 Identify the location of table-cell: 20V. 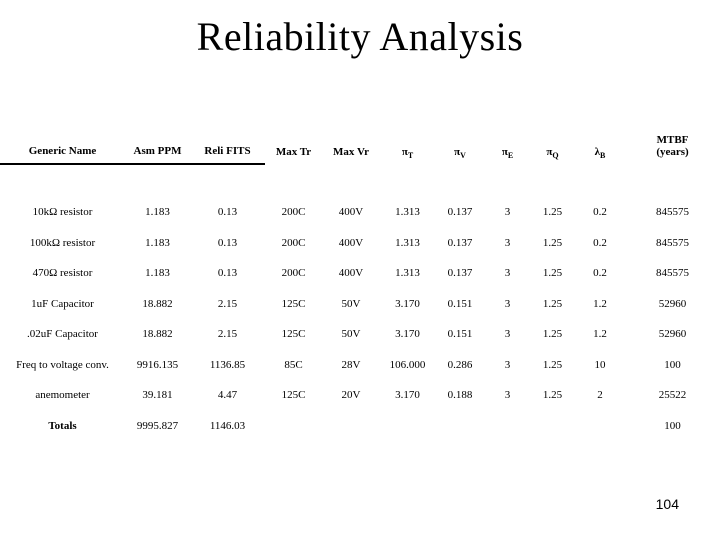
(351, 395).